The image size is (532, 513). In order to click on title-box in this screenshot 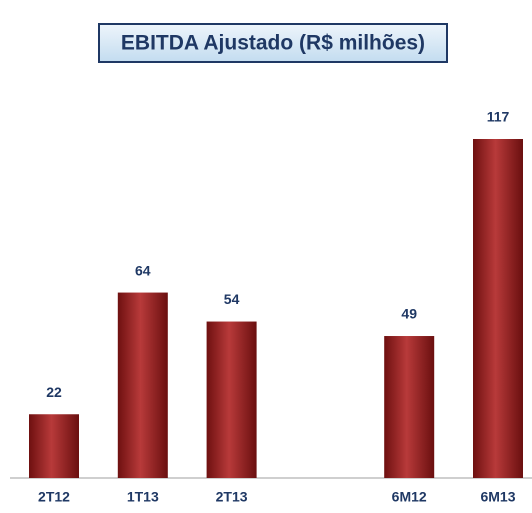, I will do `click(273, 43)`.